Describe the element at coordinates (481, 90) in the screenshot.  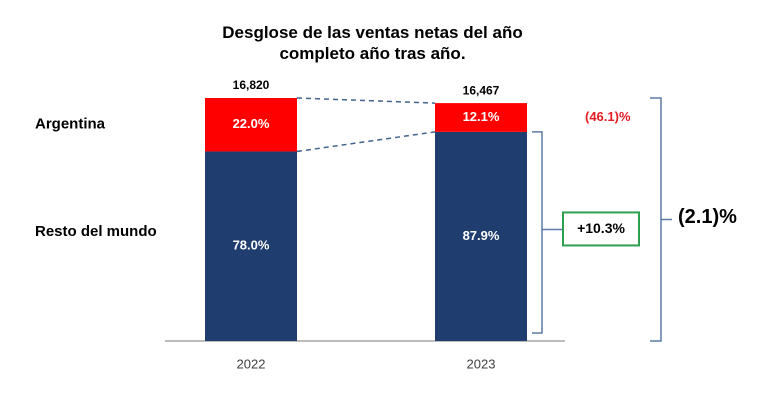
I see `total-label: 16,467` at that location.